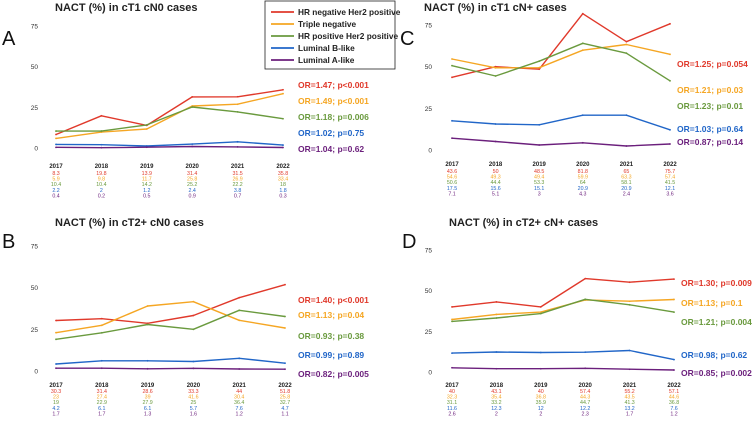 The width and height of the screenshot is (755, 427). I want to click on data-value-label: 33.4, so click(283, 180).